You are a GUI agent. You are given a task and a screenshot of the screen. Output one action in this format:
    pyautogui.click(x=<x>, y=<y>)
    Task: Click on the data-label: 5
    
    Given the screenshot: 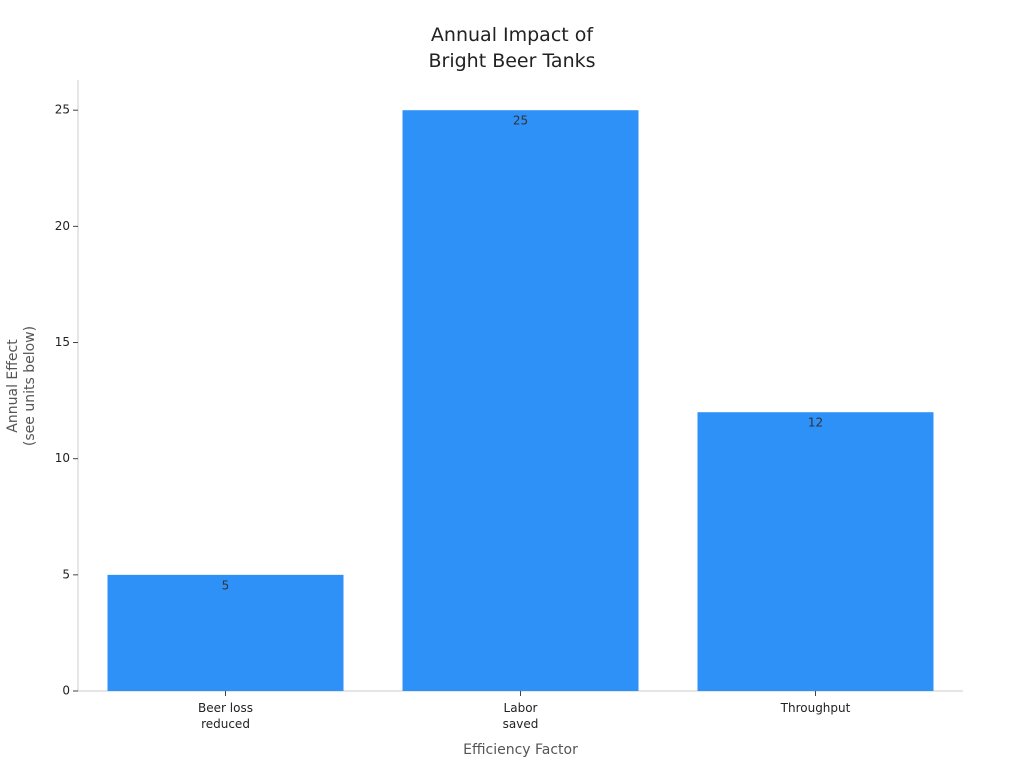 What is the action you would take?
    pyautogui.click(x=226, y=585)
    